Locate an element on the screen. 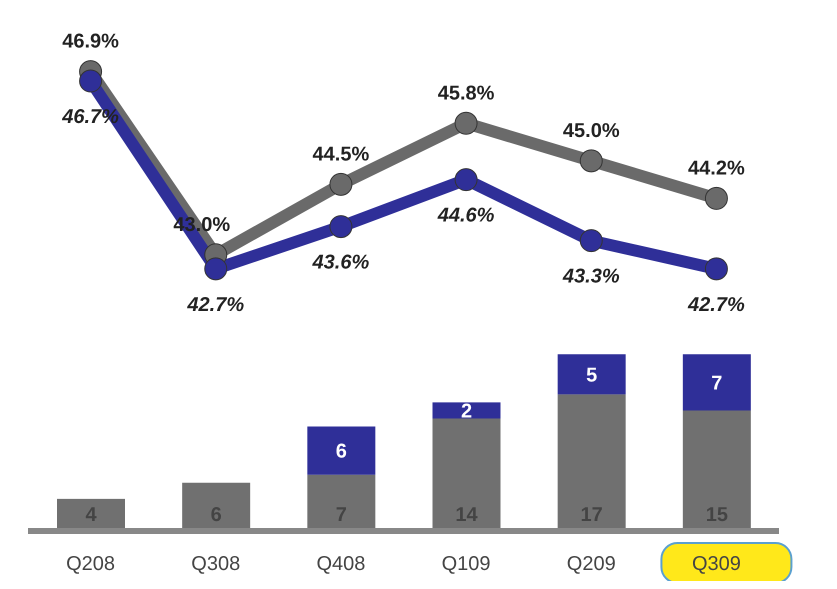 The width and height of the screenshot is (837, 589). data-label: 5 is located at coordinates (592, 375).